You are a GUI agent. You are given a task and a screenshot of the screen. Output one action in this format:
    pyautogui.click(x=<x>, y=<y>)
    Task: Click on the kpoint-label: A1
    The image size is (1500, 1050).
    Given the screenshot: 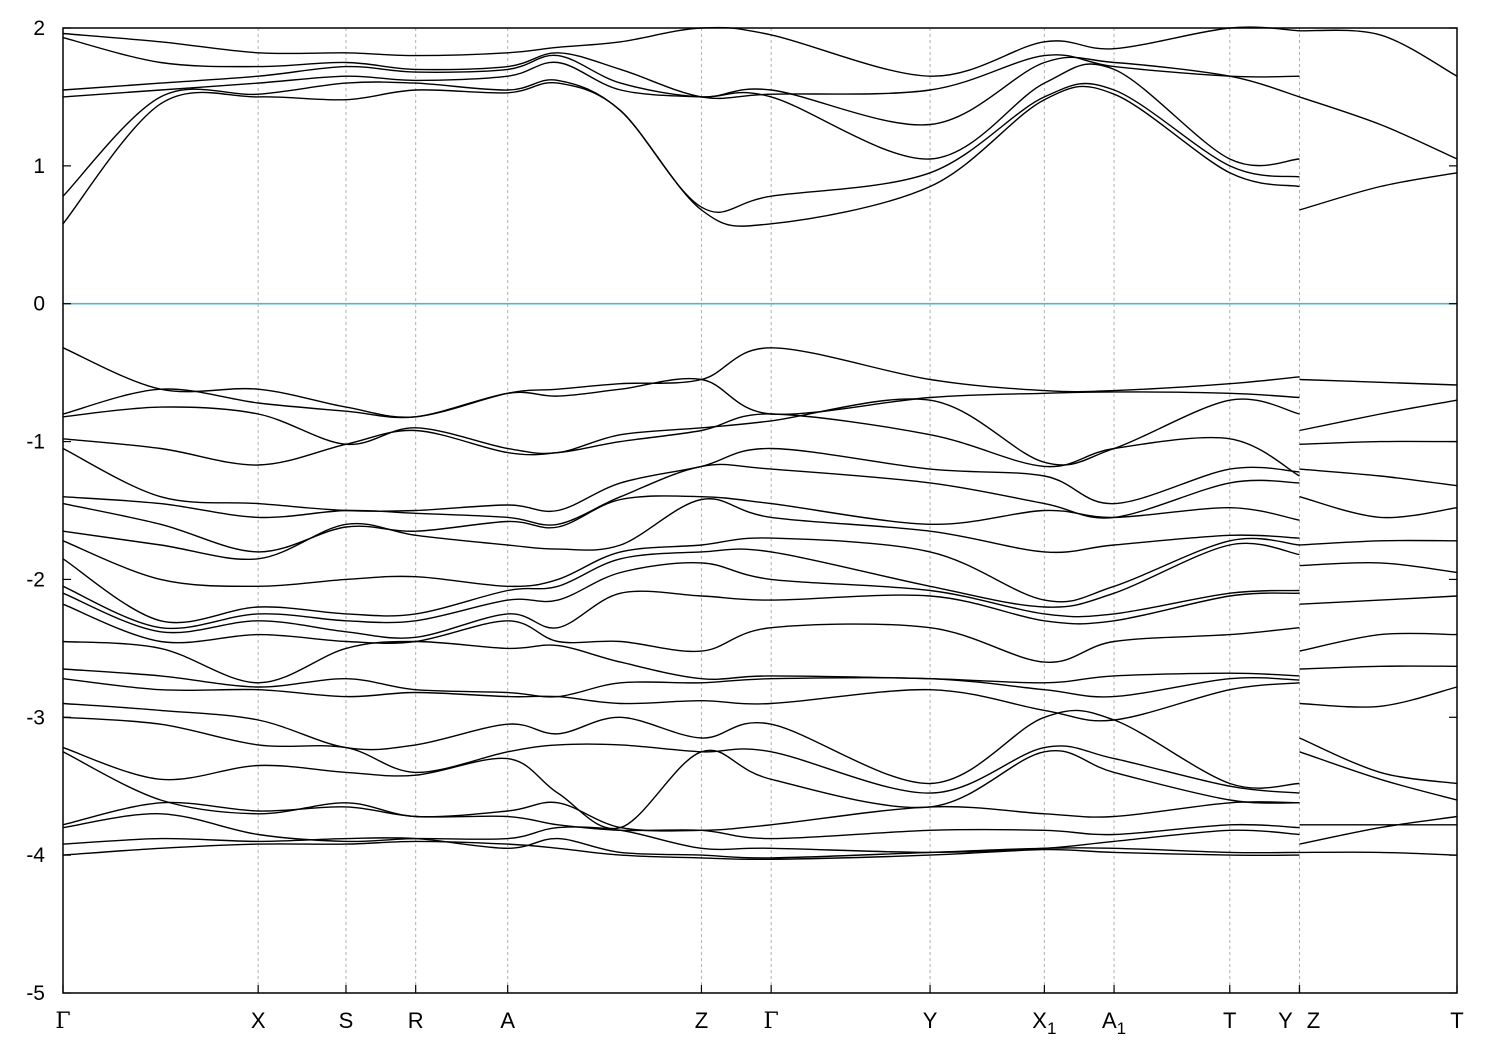 What is the action you would take?
    pyautogui.click(x=1114, y=1023)
    